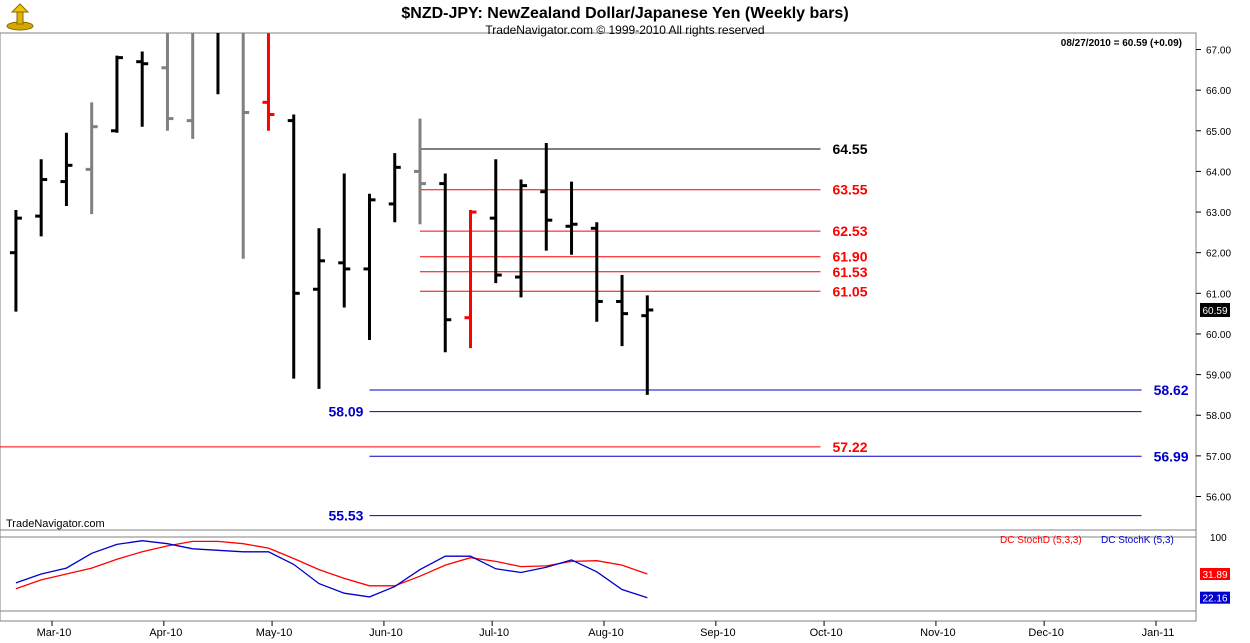 Image resolution: width=1250 pixels, height=643 pixels. Describe the element at coordinates (345, 412) in the screenshot. I see `level-label: 58.09` at that location.